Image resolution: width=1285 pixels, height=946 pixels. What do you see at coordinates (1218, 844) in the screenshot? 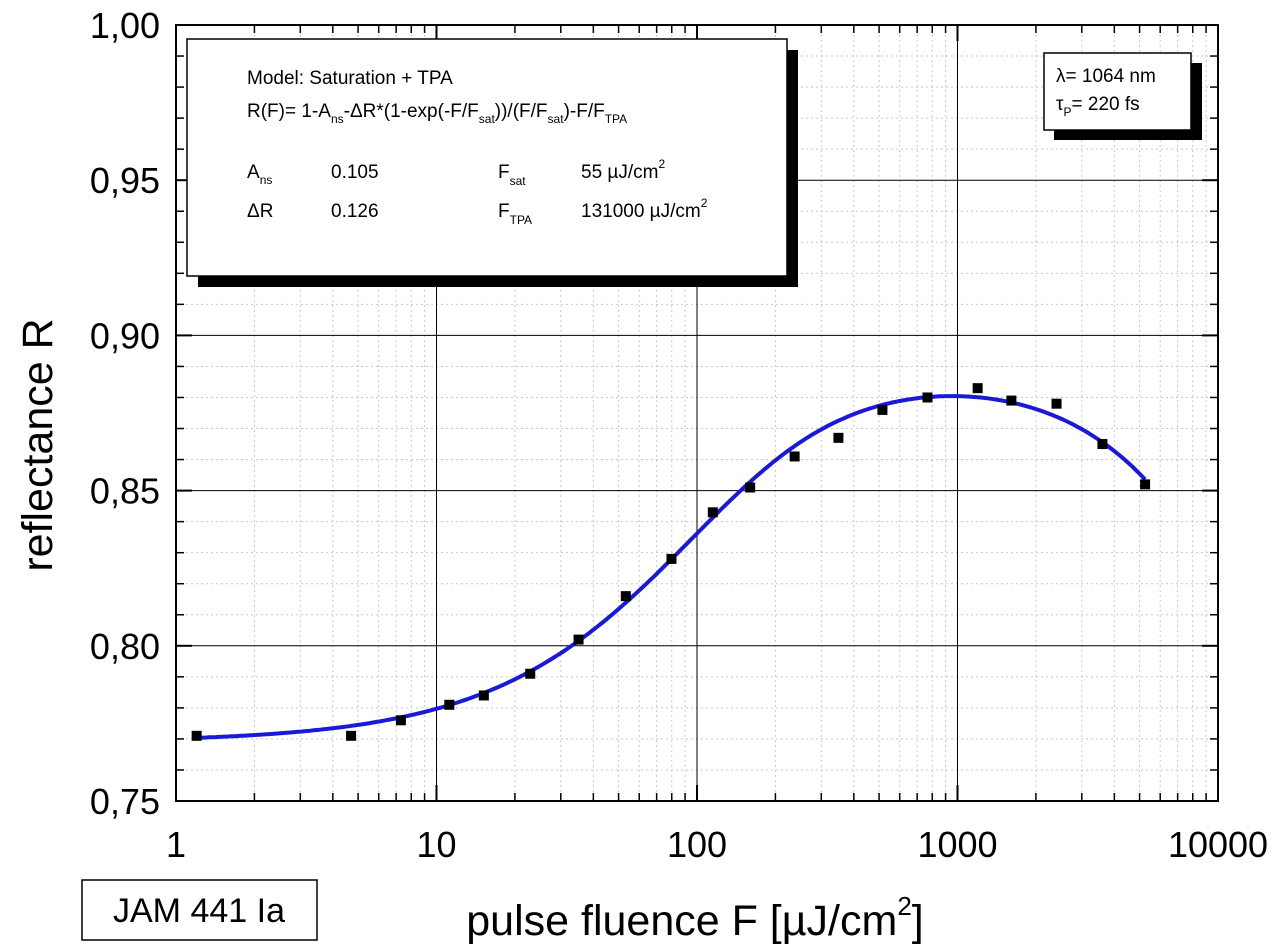
I see `x-tick-label: 10000` at bounding box center [1218, 844].